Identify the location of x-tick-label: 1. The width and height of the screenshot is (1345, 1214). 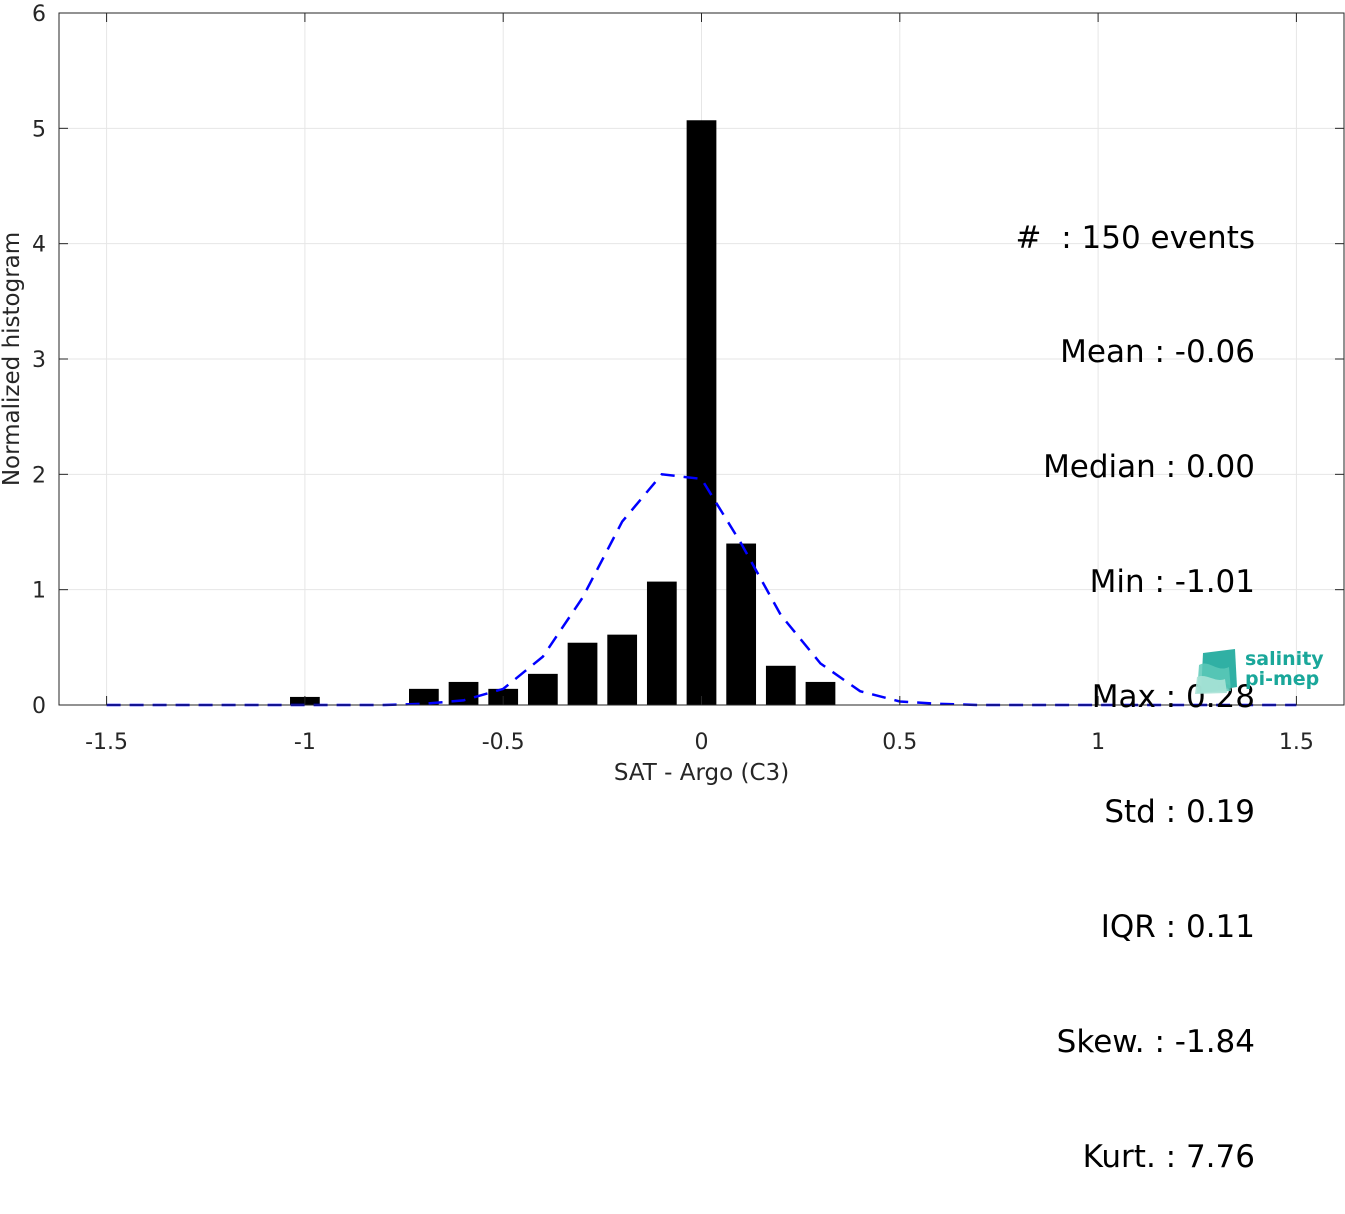
(1098, 742).